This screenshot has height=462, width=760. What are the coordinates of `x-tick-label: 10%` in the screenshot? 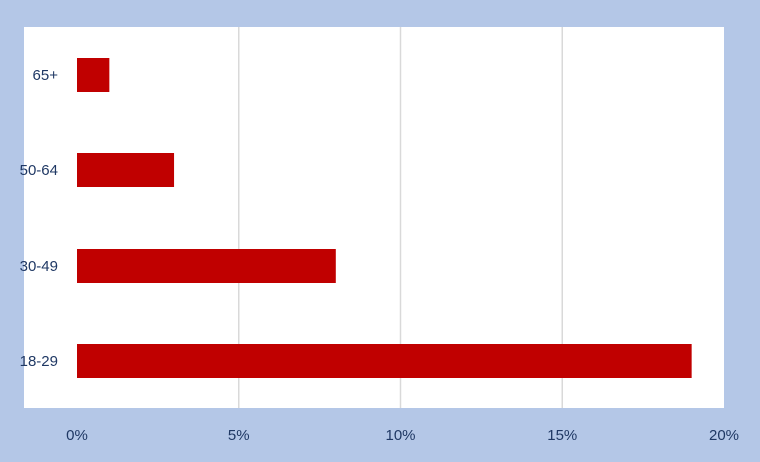 It's located at (400, 435).